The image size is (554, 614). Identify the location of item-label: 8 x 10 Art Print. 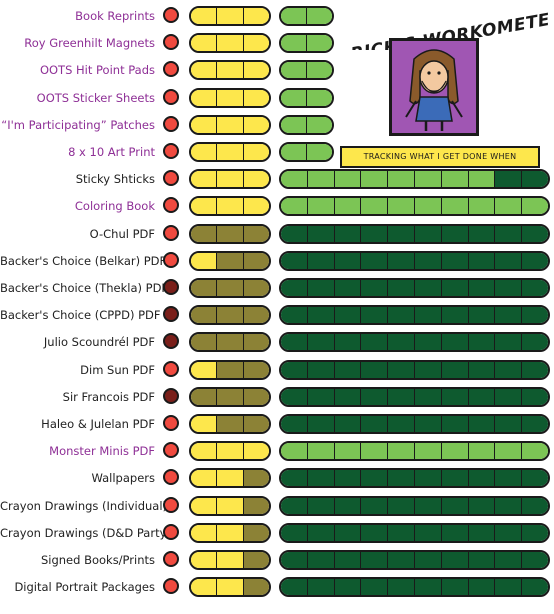
(111, 152).